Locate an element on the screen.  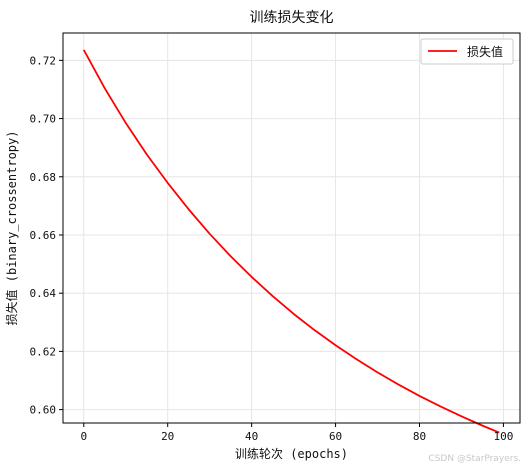
y-tick-label: 0.72 is located at coordinates (43, 60).